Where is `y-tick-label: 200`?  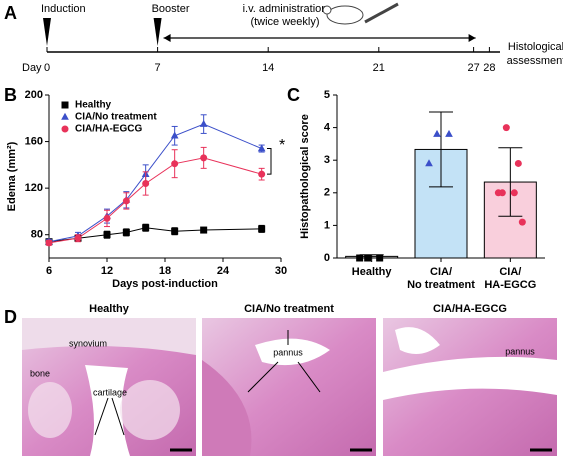
y-tick-label: 200 is located at coordinates (34, 95).